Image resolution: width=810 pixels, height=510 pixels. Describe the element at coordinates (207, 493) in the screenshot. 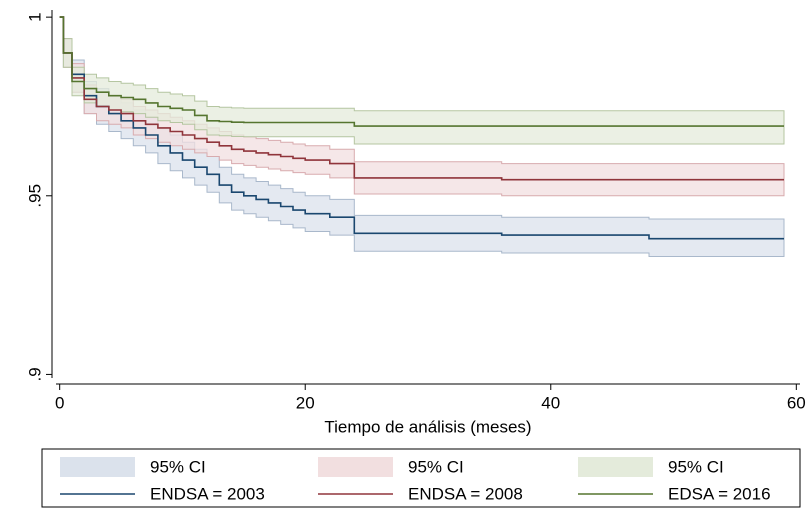

I see `legend-label: ENDSA = 2003` at that location.